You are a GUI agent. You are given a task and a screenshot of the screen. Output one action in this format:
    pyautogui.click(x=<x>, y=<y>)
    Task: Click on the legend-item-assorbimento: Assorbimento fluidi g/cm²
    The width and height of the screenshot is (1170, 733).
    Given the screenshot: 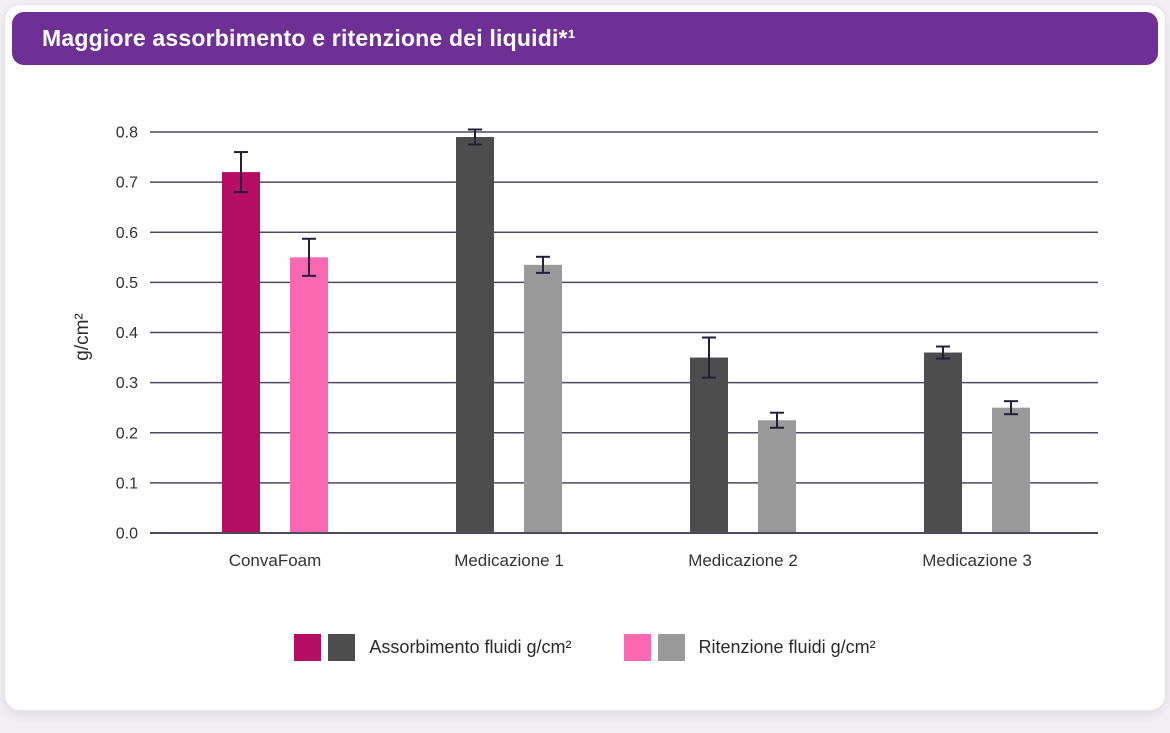 What is the action you would take?
    pyautogui.click(x=433, y=647)
    